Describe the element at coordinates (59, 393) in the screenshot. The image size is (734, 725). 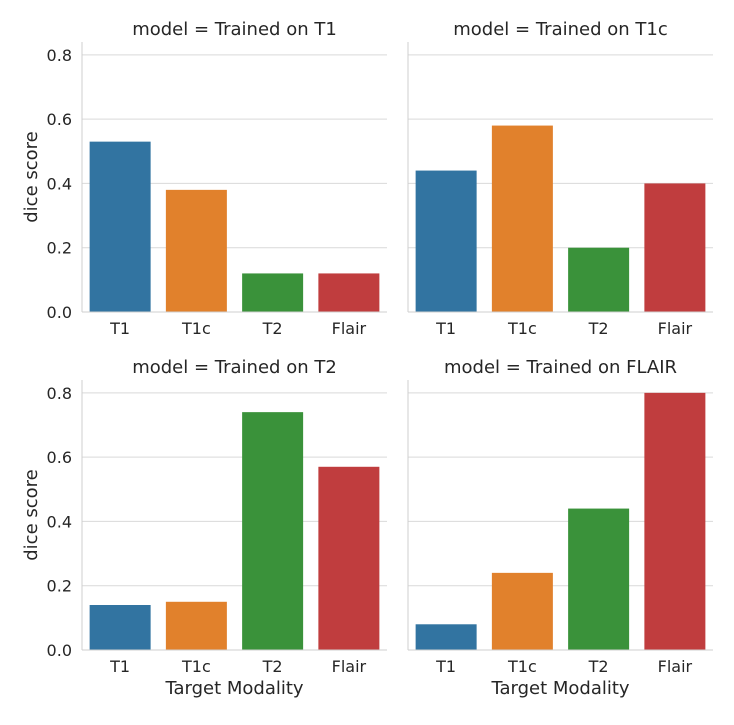
I see `ytick-label-panel3-4: 0.8` at that location.